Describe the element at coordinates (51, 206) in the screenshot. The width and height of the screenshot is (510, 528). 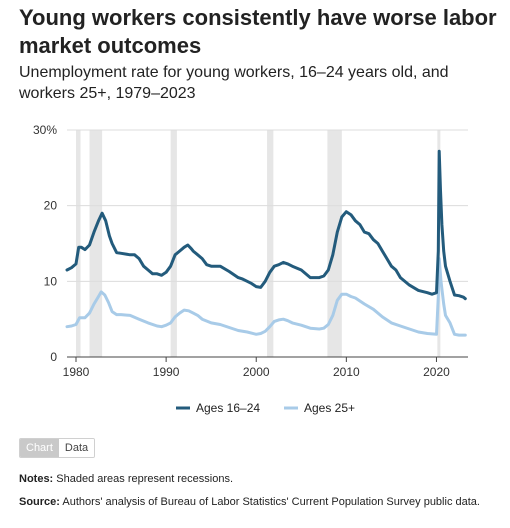
I see `y-tick-label: 20` at that location.